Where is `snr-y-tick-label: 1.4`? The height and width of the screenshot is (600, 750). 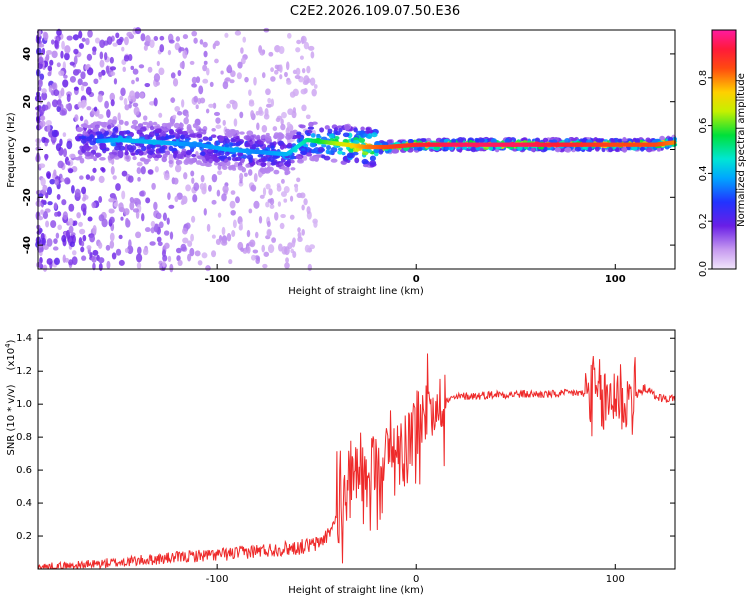
snr-y-tick-label: 1.4 is located at coordinates (24, 338).